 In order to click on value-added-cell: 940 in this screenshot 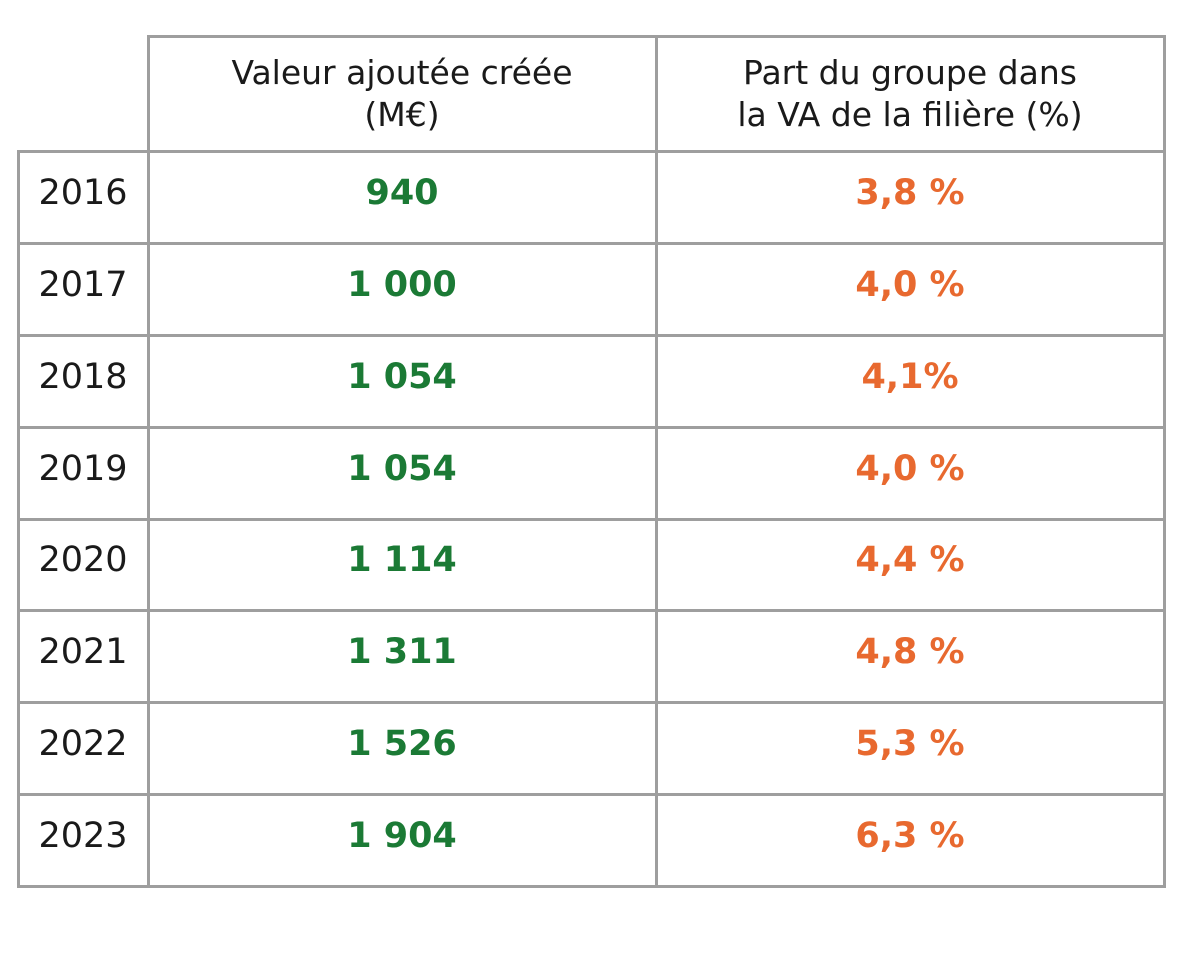, I will do `click(402, 192)`.